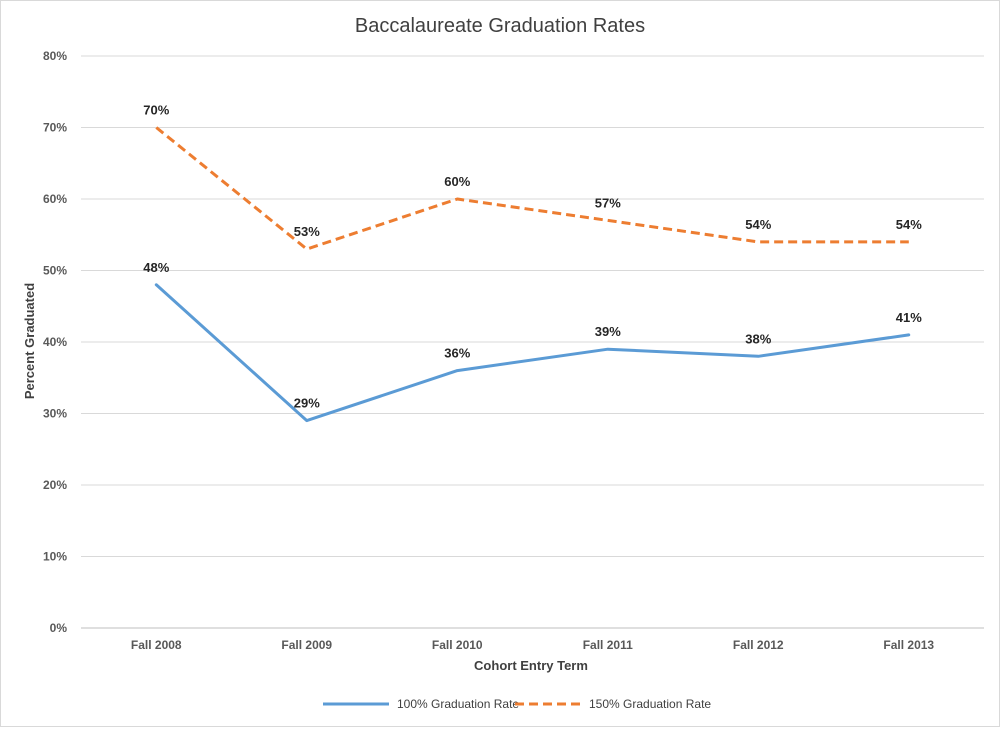 This screenshot has width=1000, height=731. I want to click on data-label: 39%, so click(608, 331).